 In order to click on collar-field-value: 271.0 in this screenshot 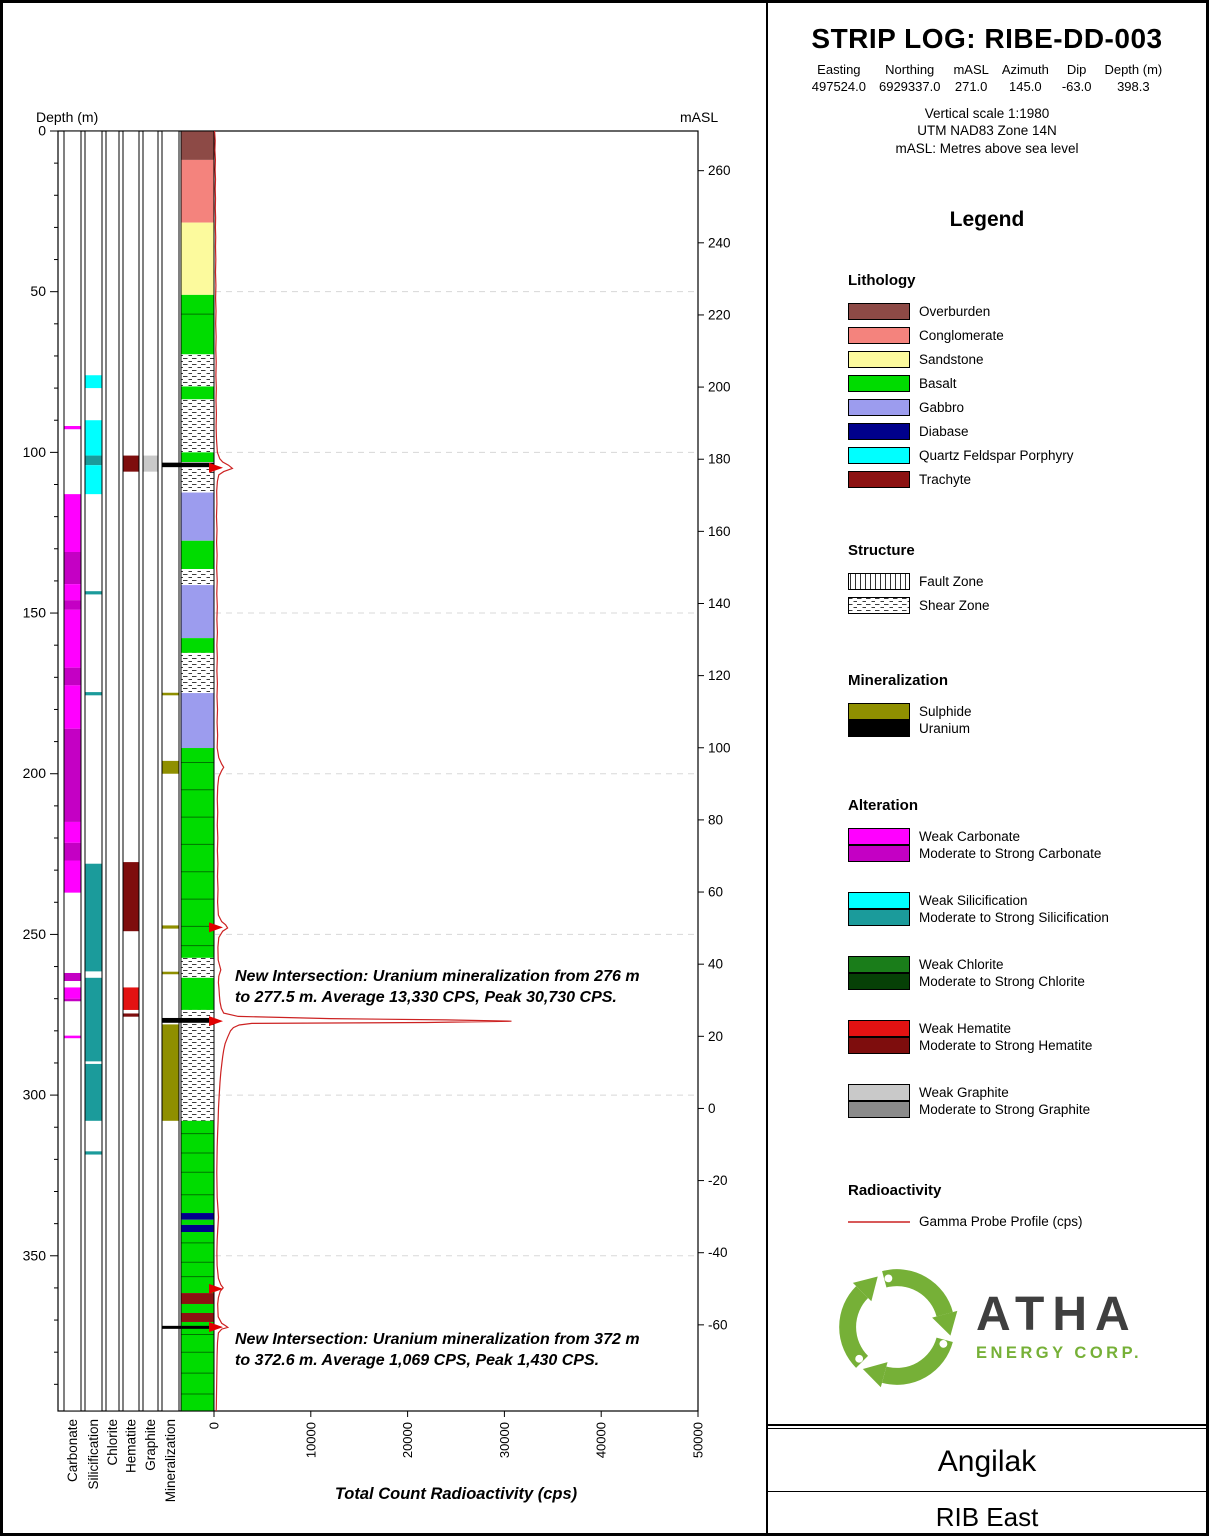, I will do `click(971, 86)`.